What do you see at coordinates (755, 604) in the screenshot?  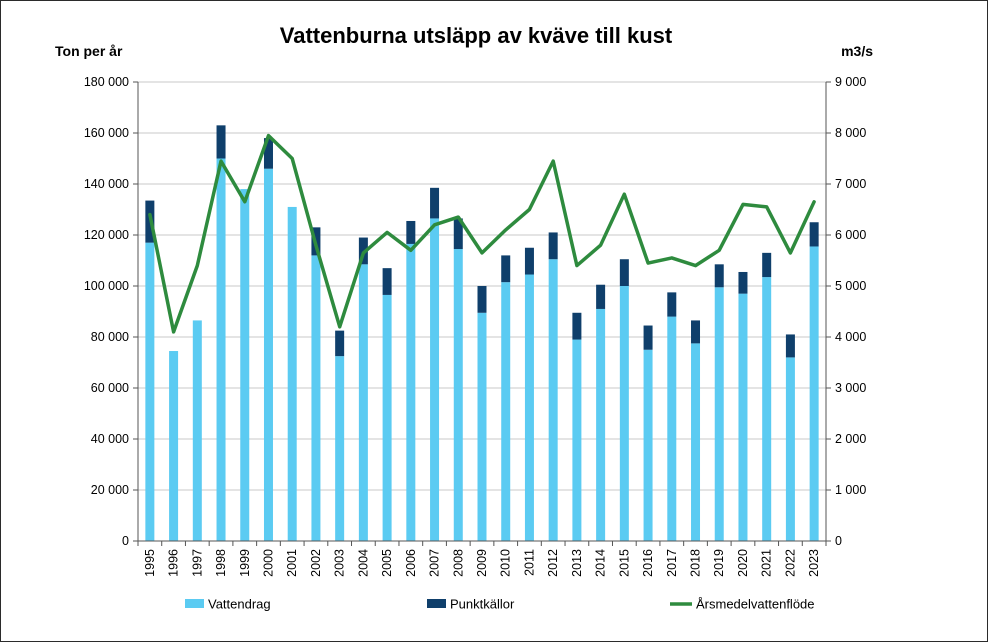 I see `legend-label-arsmedelvattenflode: Årsmedelvattenflöde` at bounding box center [755, 604].